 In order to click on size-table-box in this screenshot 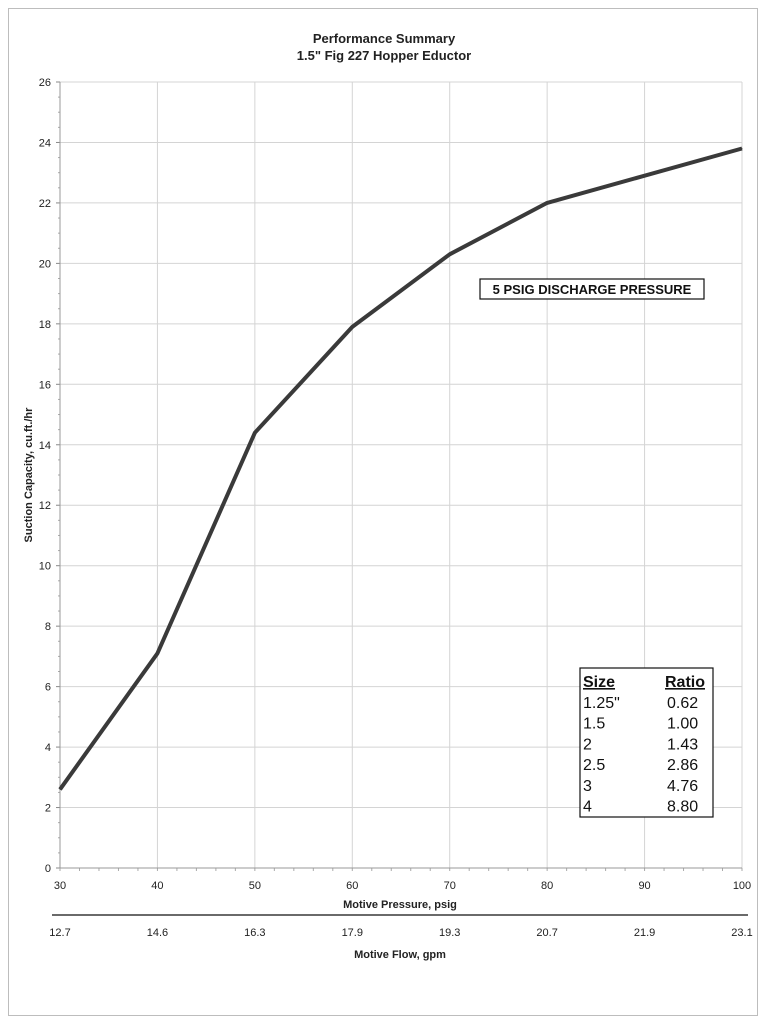, I will do `click(646, 742)`.